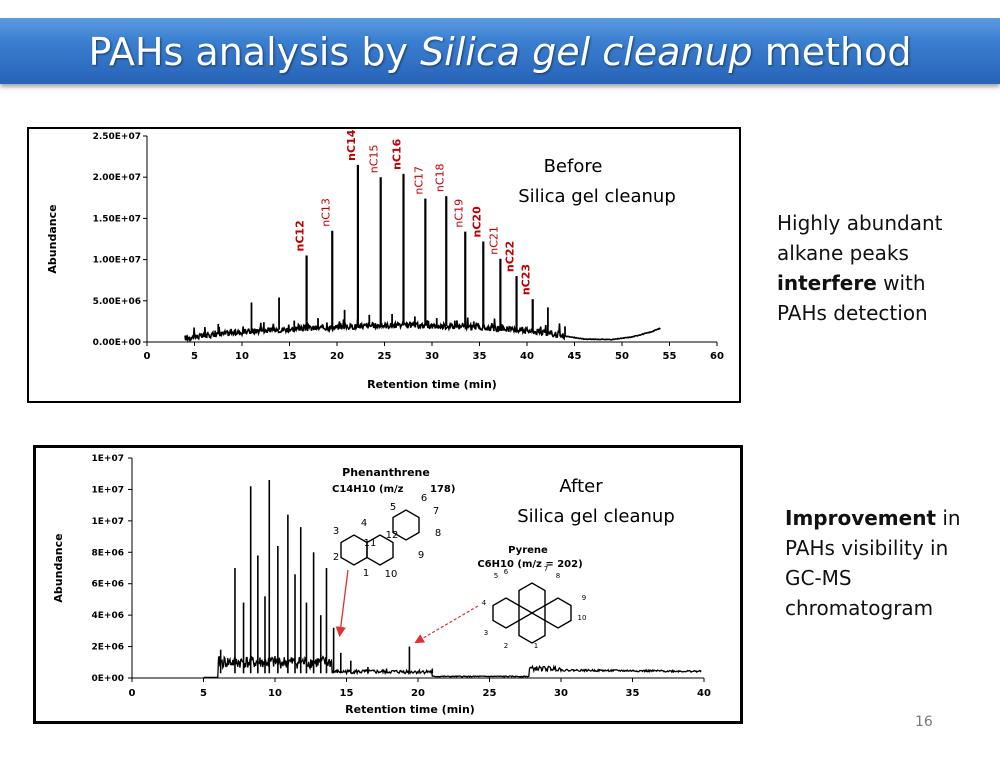 This screenshot has width=1000, height=758. I want to click on compound-formula: C6H10 (m/z = 202), so click(529, 564).